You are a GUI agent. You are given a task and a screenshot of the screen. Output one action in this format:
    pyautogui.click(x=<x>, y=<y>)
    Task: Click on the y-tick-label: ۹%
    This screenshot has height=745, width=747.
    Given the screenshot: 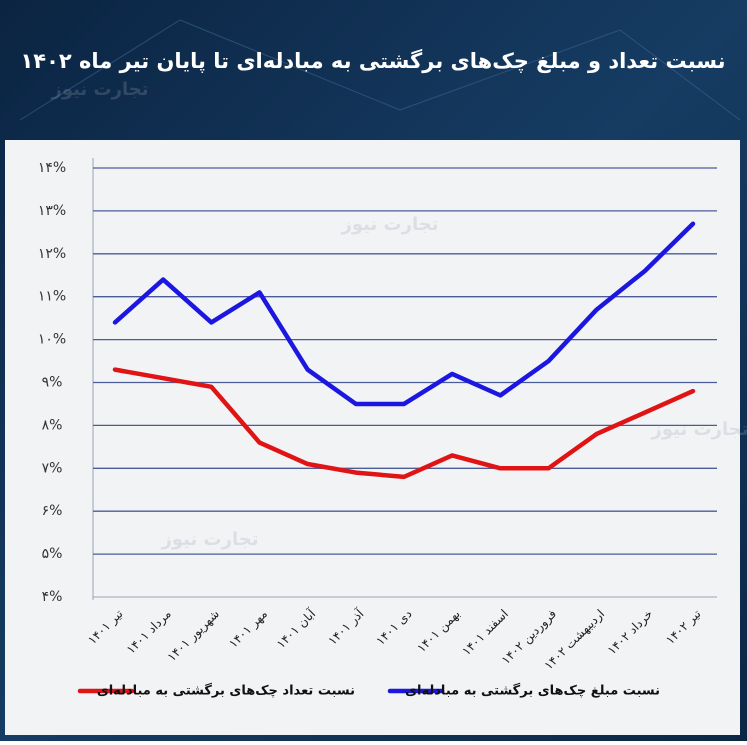 What is the action you would take?
    pyautogui.click(x=52, y=383)
    